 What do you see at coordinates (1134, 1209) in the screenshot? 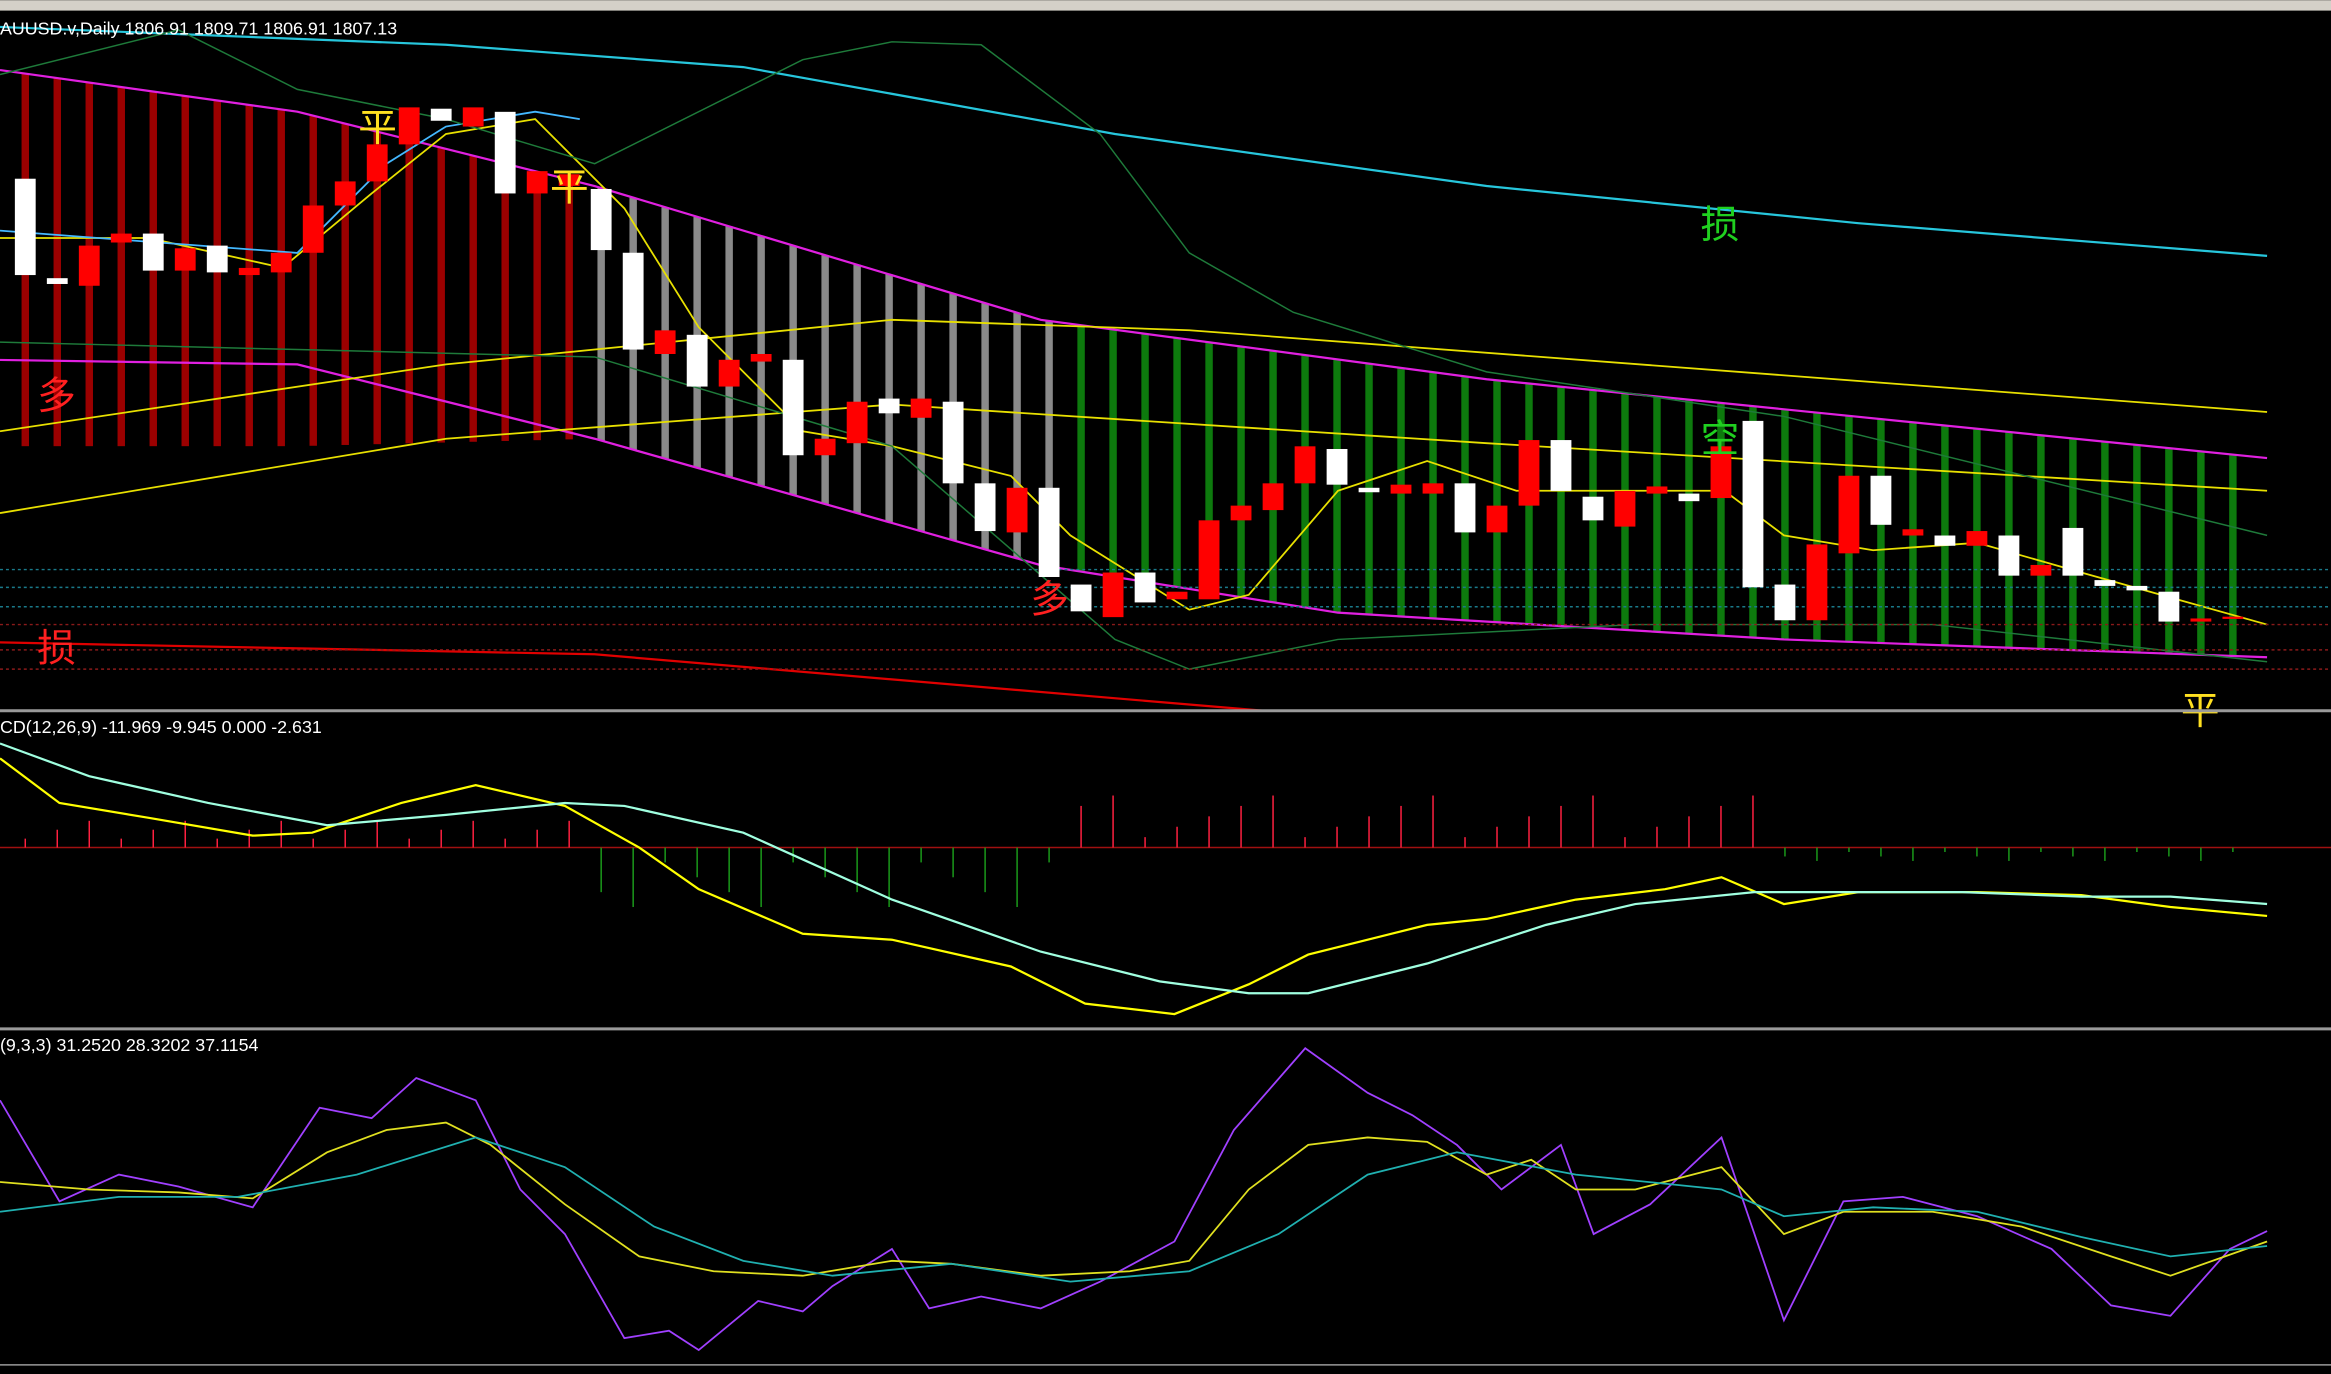
I see `d-line` at bounding box center [1134, 1209].